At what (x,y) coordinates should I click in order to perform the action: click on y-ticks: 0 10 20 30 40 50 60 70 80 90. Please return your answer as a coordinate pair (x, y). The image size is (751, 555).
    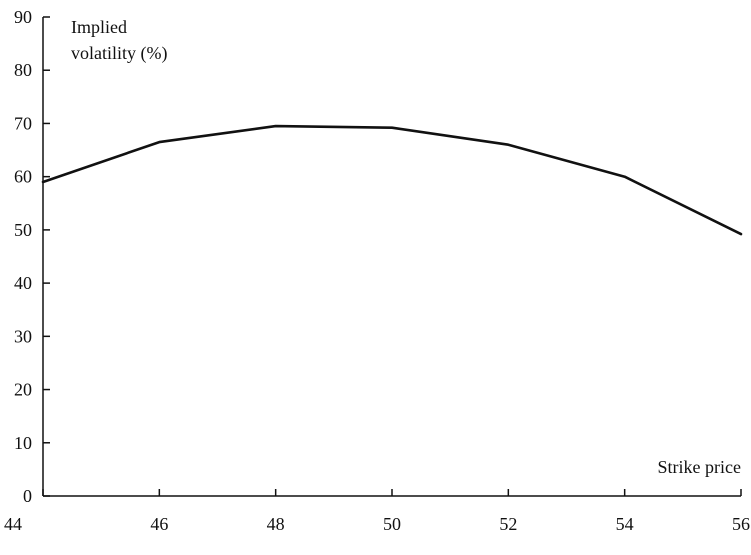
    Looking at the image, I should click on (32, 256).